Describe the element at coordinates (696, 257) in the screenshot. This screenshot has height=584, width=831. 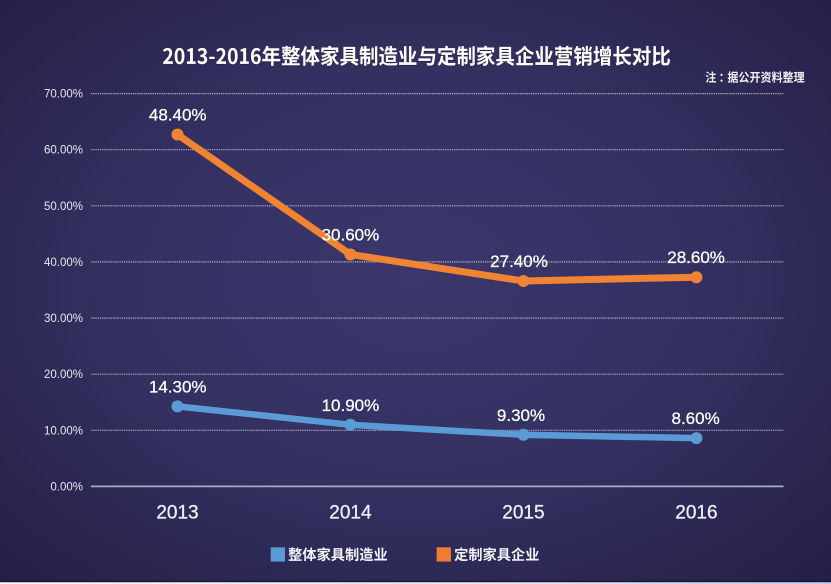
I see `svg-text: 28.60%` at that location.